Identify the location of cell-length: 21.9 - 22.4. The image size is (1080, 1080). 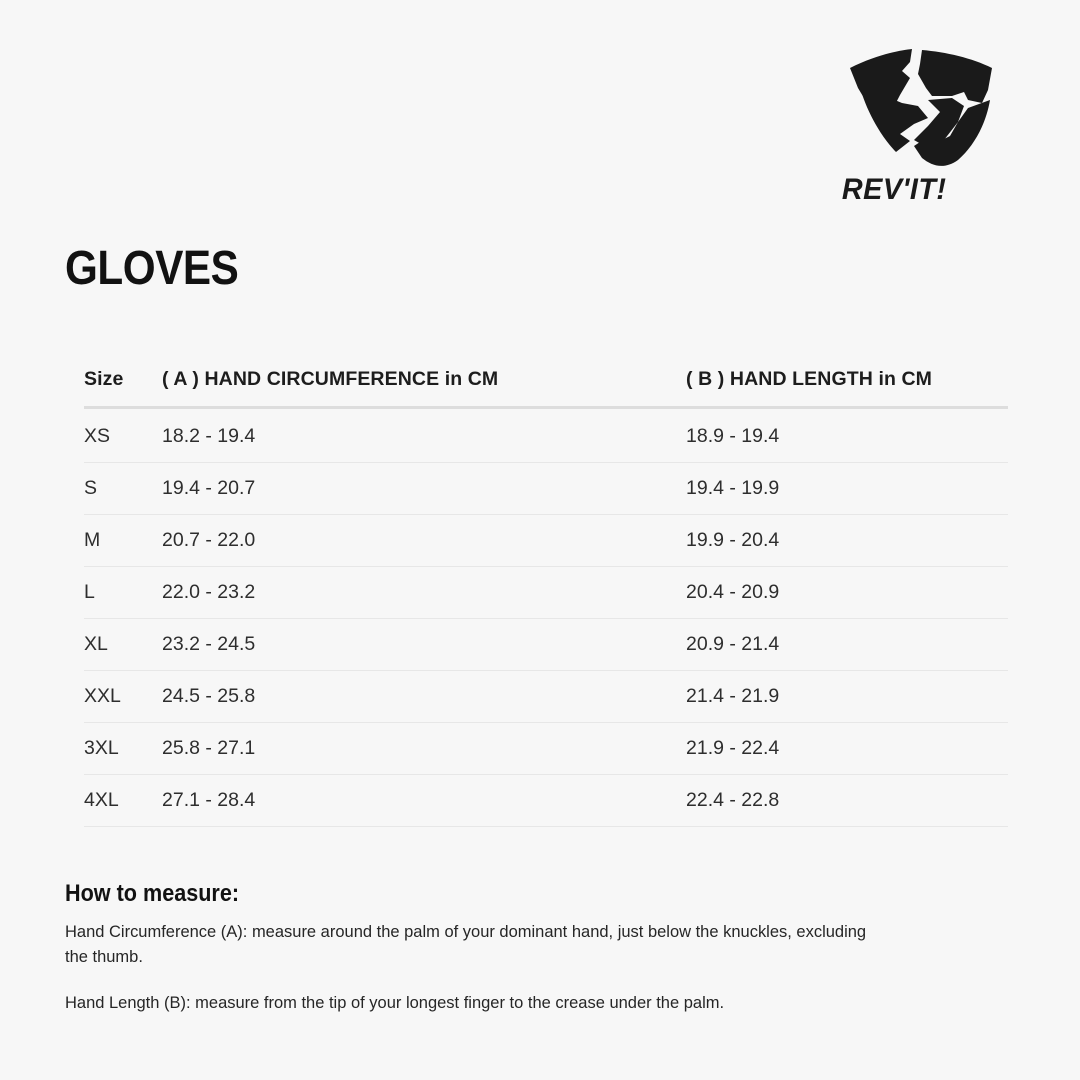
(847, 748).